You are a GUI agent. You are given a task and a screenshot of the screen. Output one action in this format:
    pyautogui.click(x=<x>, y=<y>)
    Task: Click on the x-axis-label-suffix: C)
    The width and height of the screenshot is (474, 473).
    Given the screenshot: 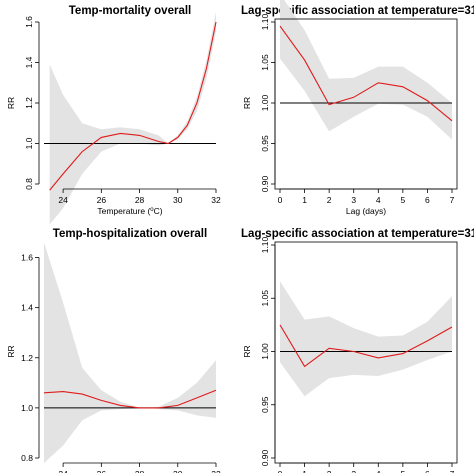 What is the action you would take?
    pyautogui.click(x=158, y=211)
    